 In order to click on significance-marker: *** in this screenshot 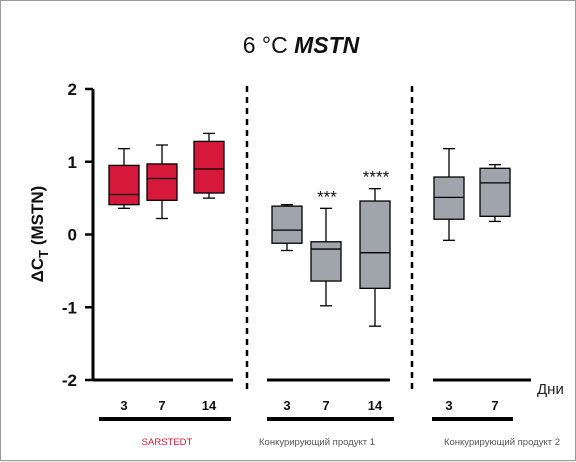, I will do `click(327, 196)`.